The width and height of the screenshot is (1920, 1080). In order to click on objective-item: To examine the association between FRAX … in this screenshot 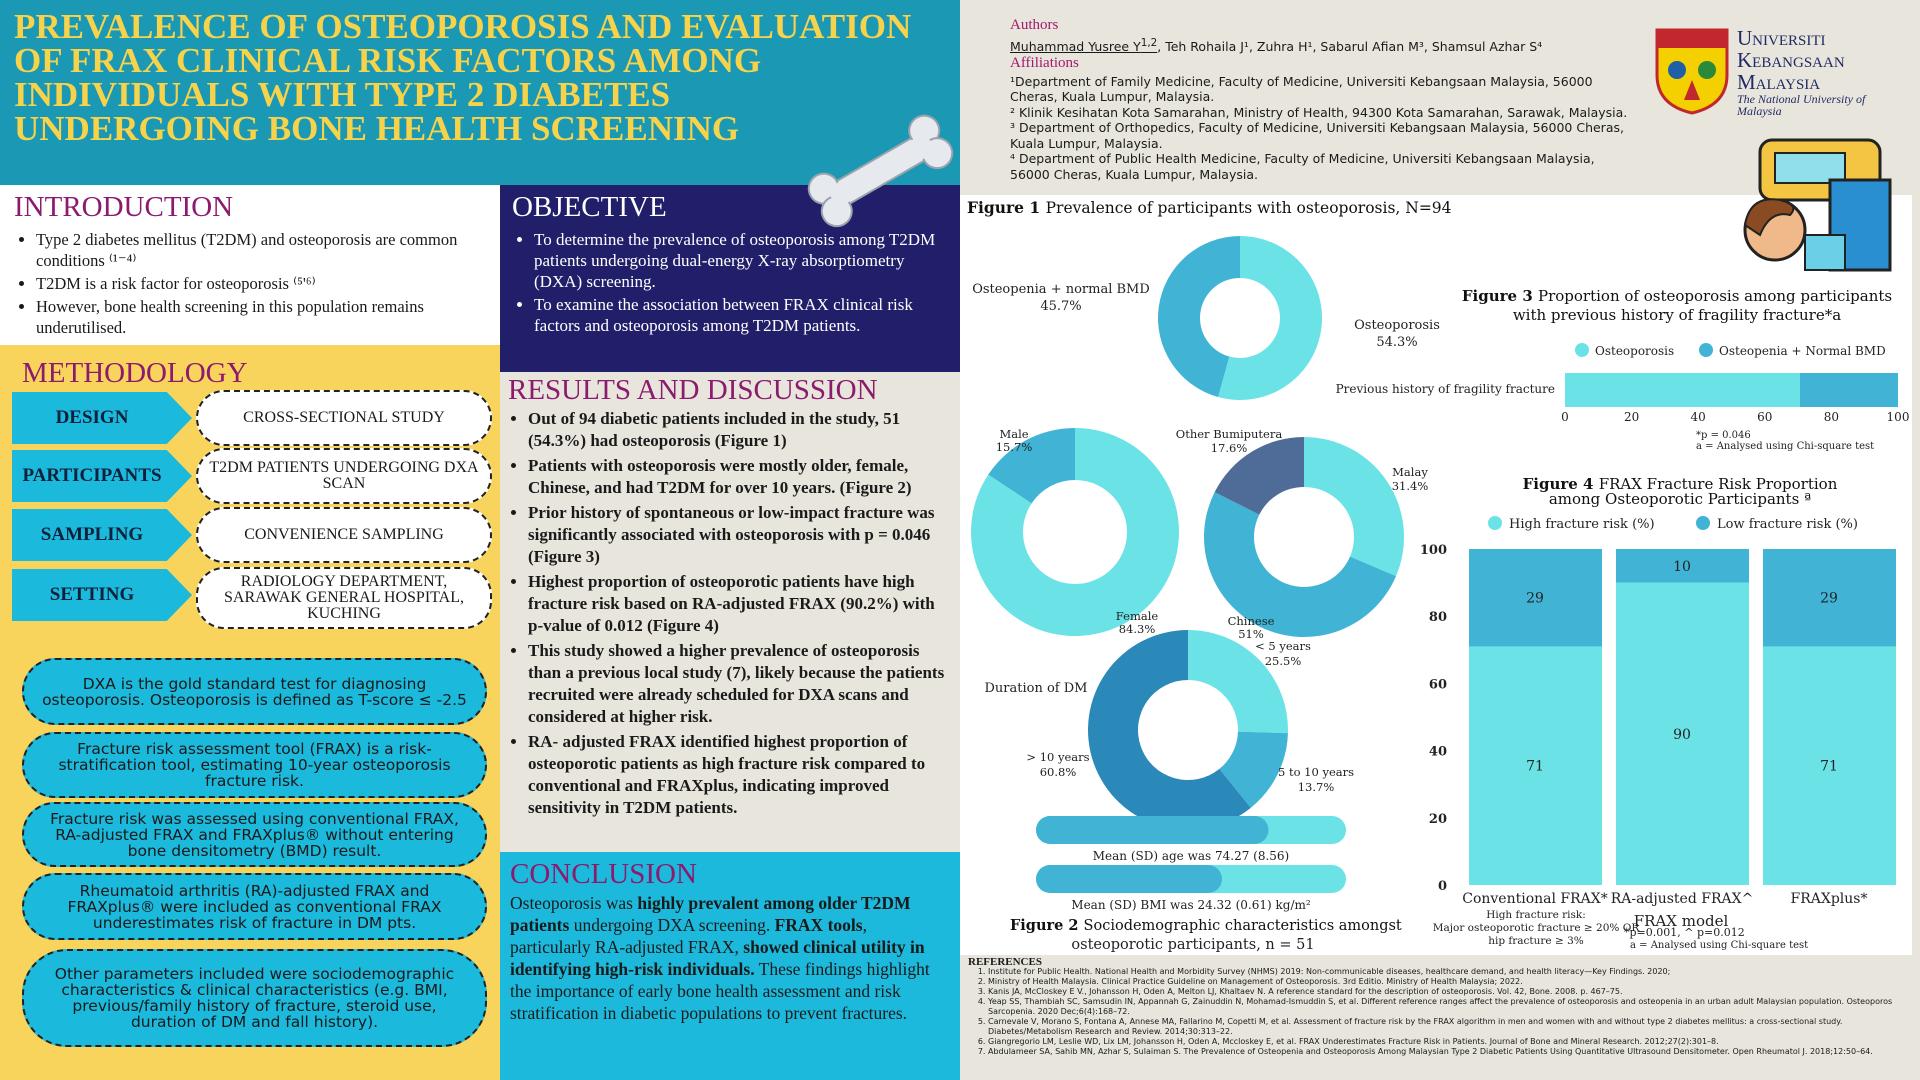, I will do `click(741, 315)`.